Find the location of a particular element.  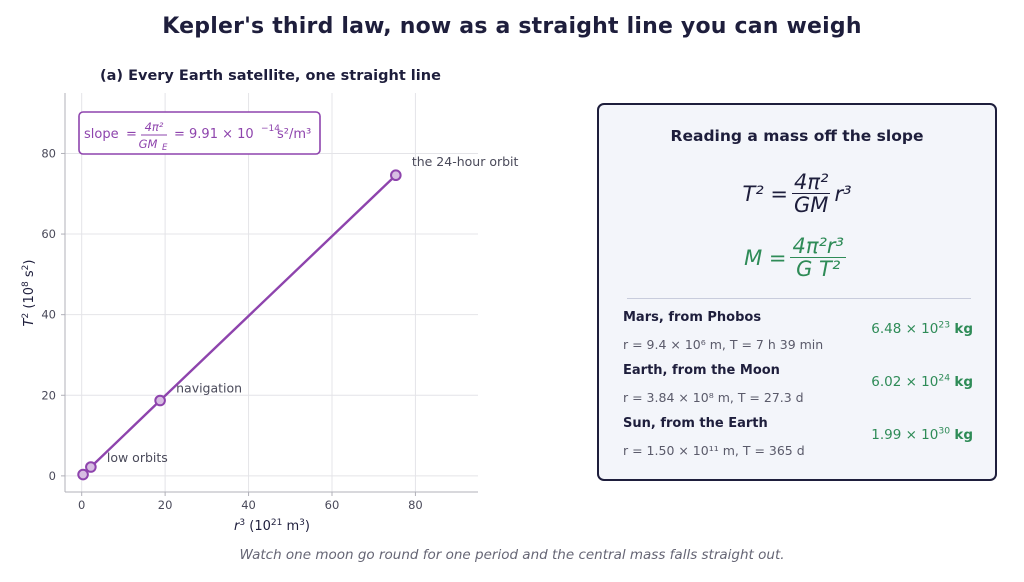

example-mass: 6.02 × 1024 kg is located at coordinates (922, 381).